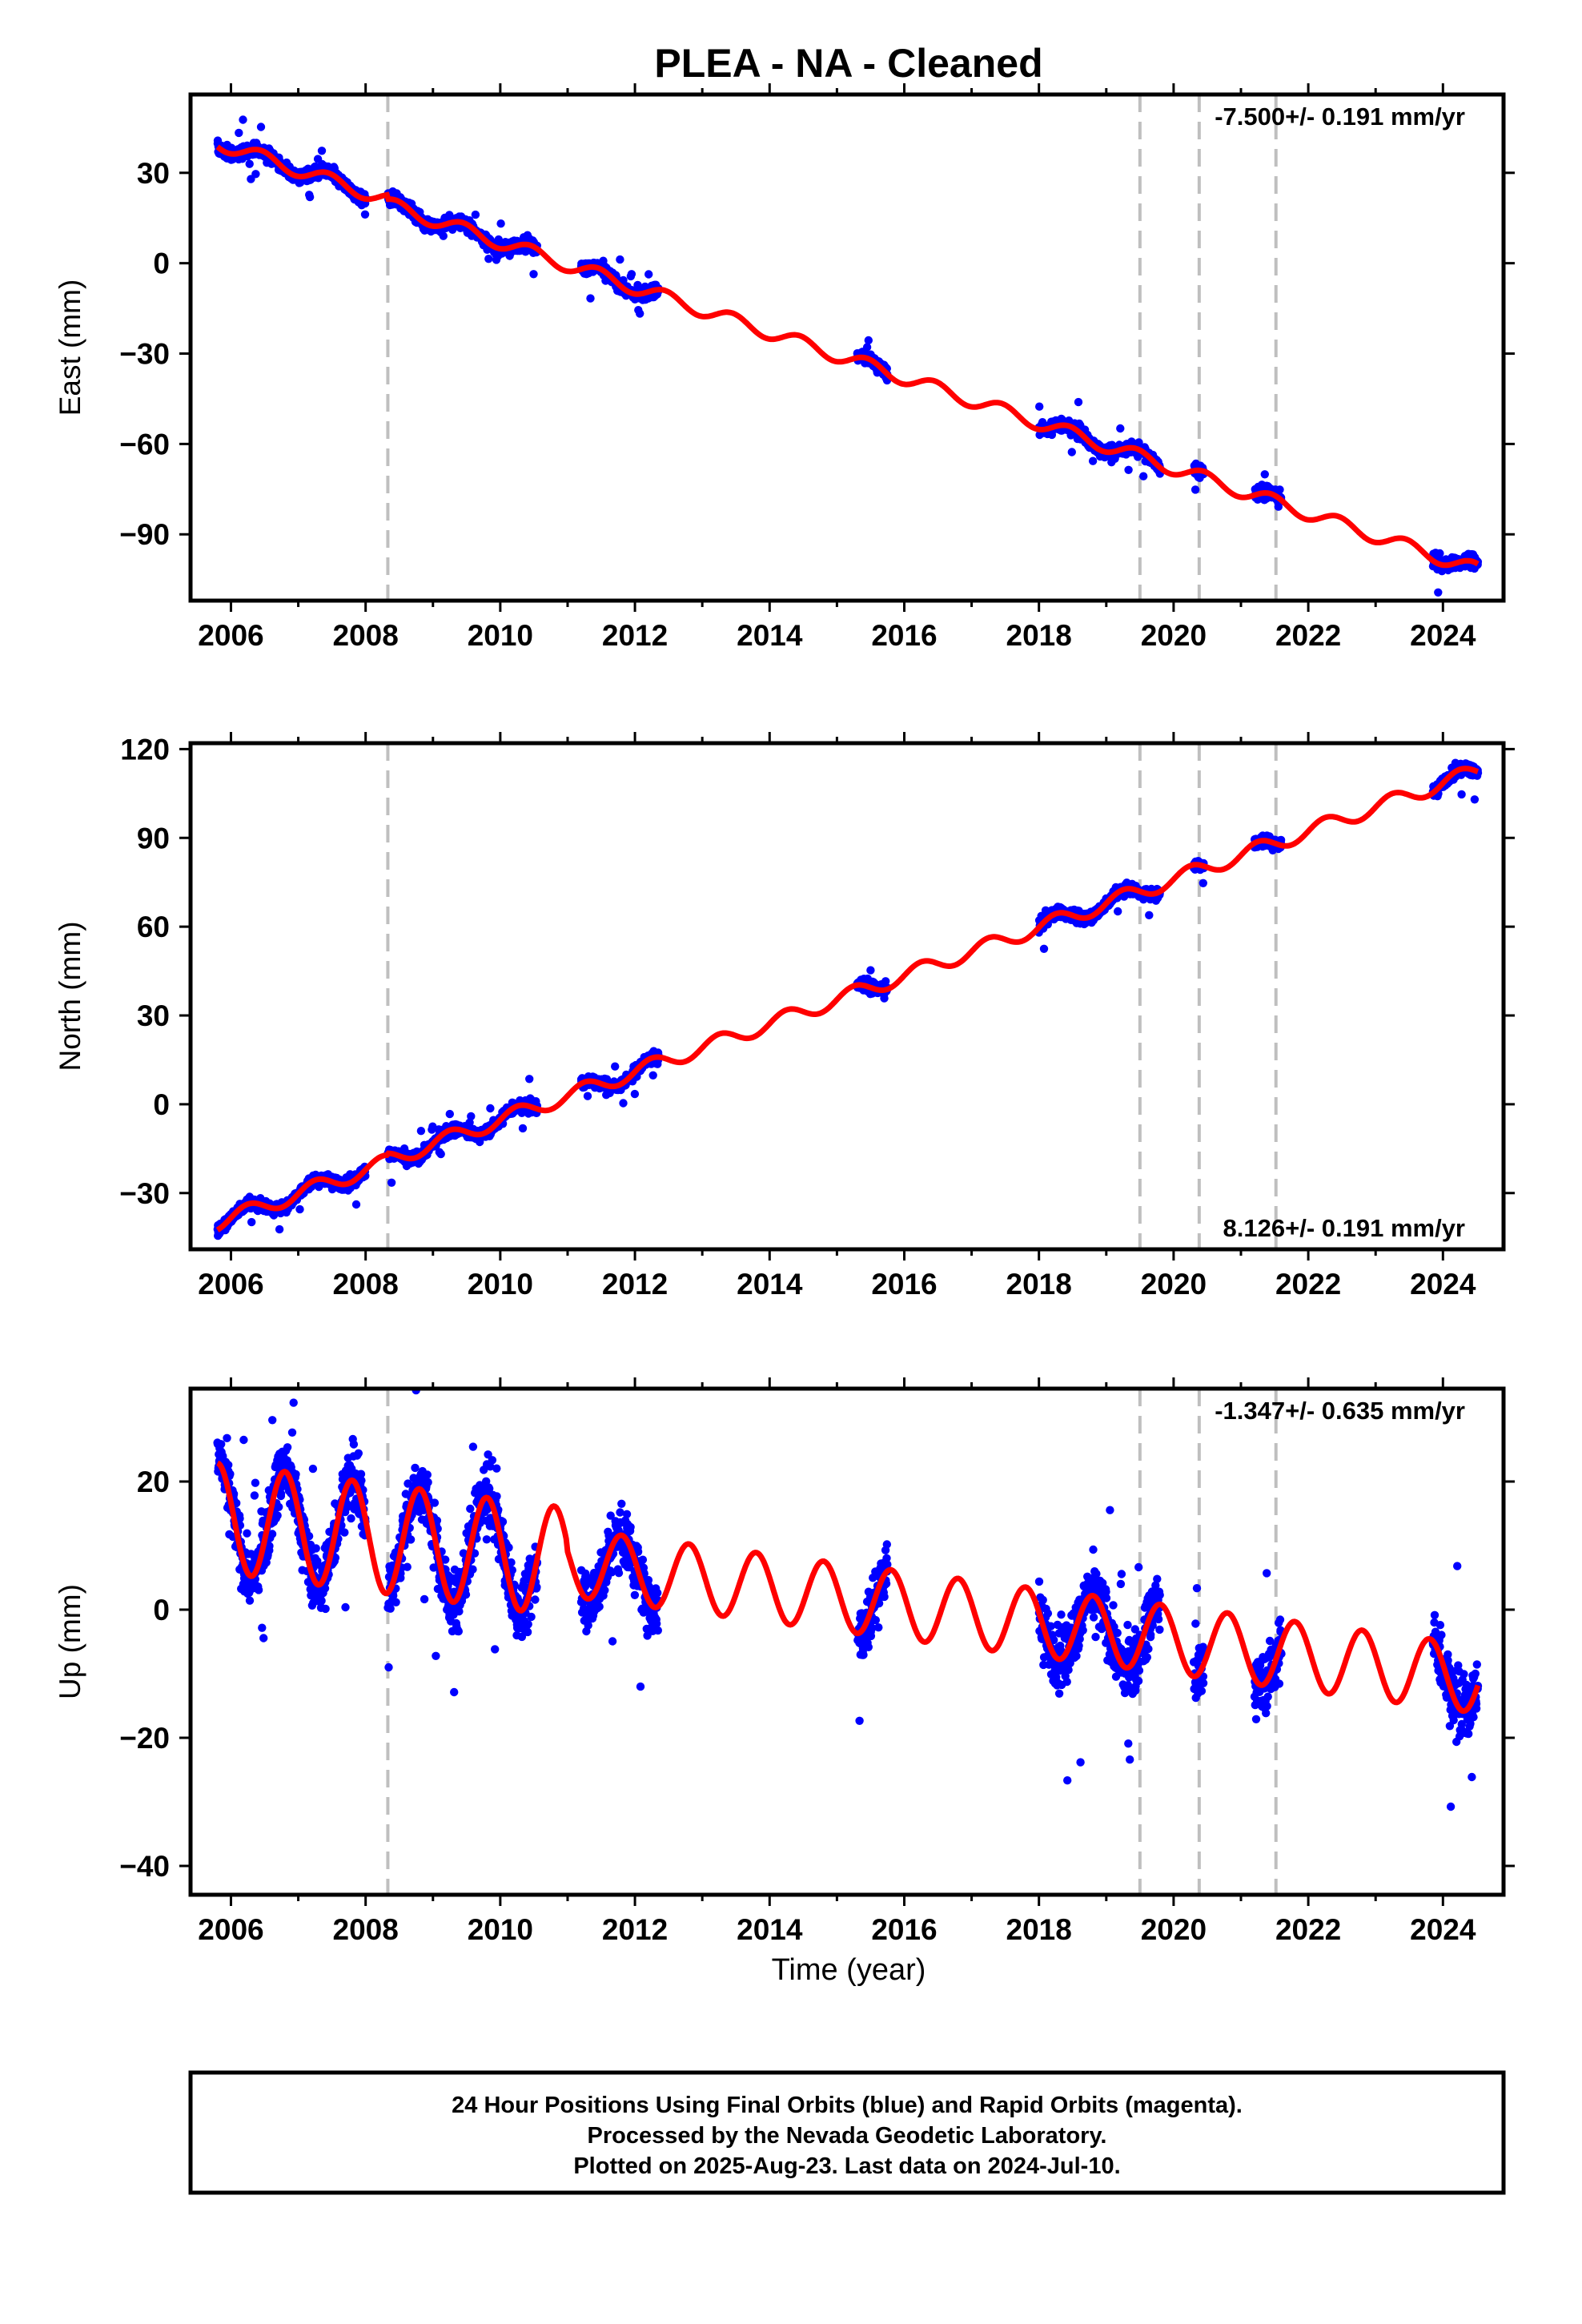  I want to click on model-curve, so click(847, 356).